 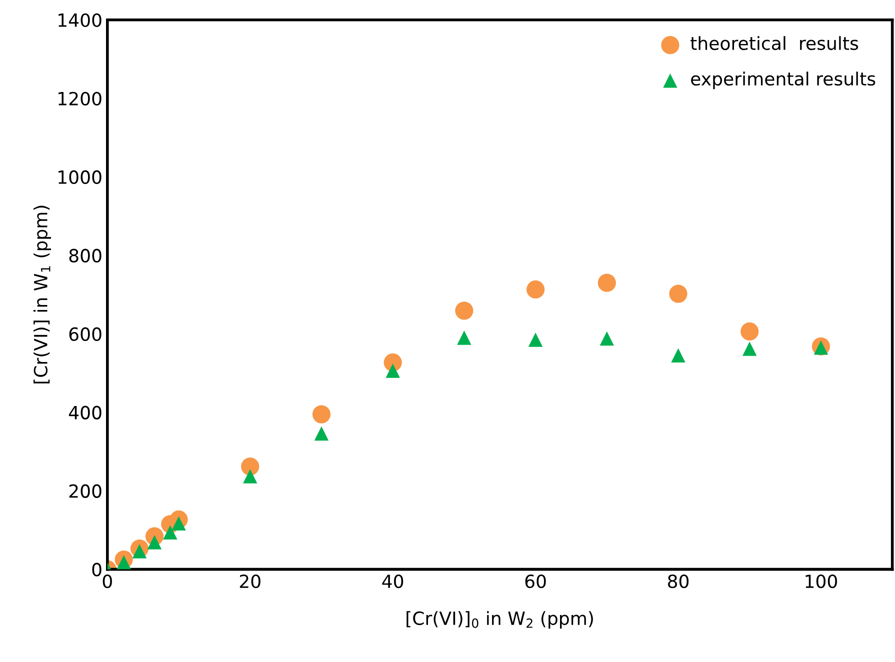 What do you see at coordinates (107, 581) in the screenshot?
I see `x-tick-label: 0` at bounding box center [107, 581].